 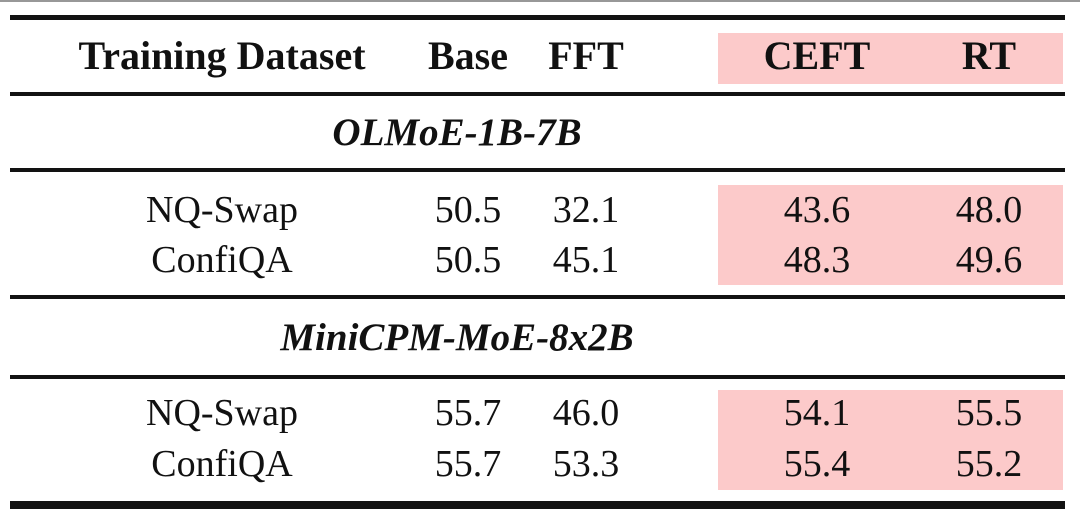 I want to click on highlight-olmoe-ceft-rt, so click(x=890, y=235).